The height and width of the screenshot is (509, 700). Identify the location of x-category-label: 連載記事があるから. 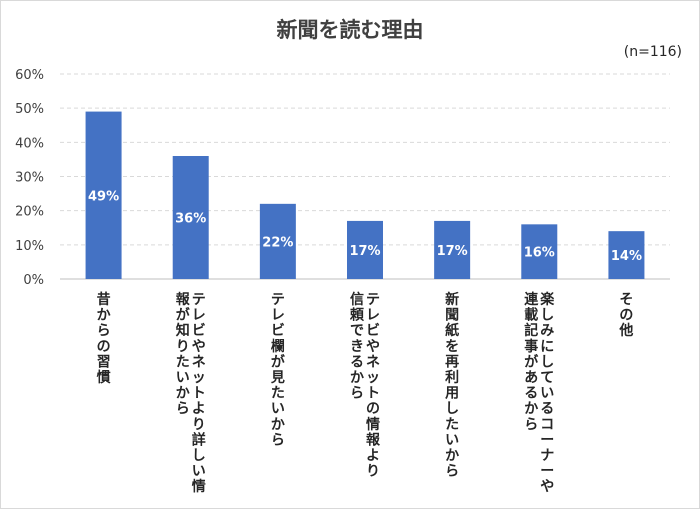
(531, 362).